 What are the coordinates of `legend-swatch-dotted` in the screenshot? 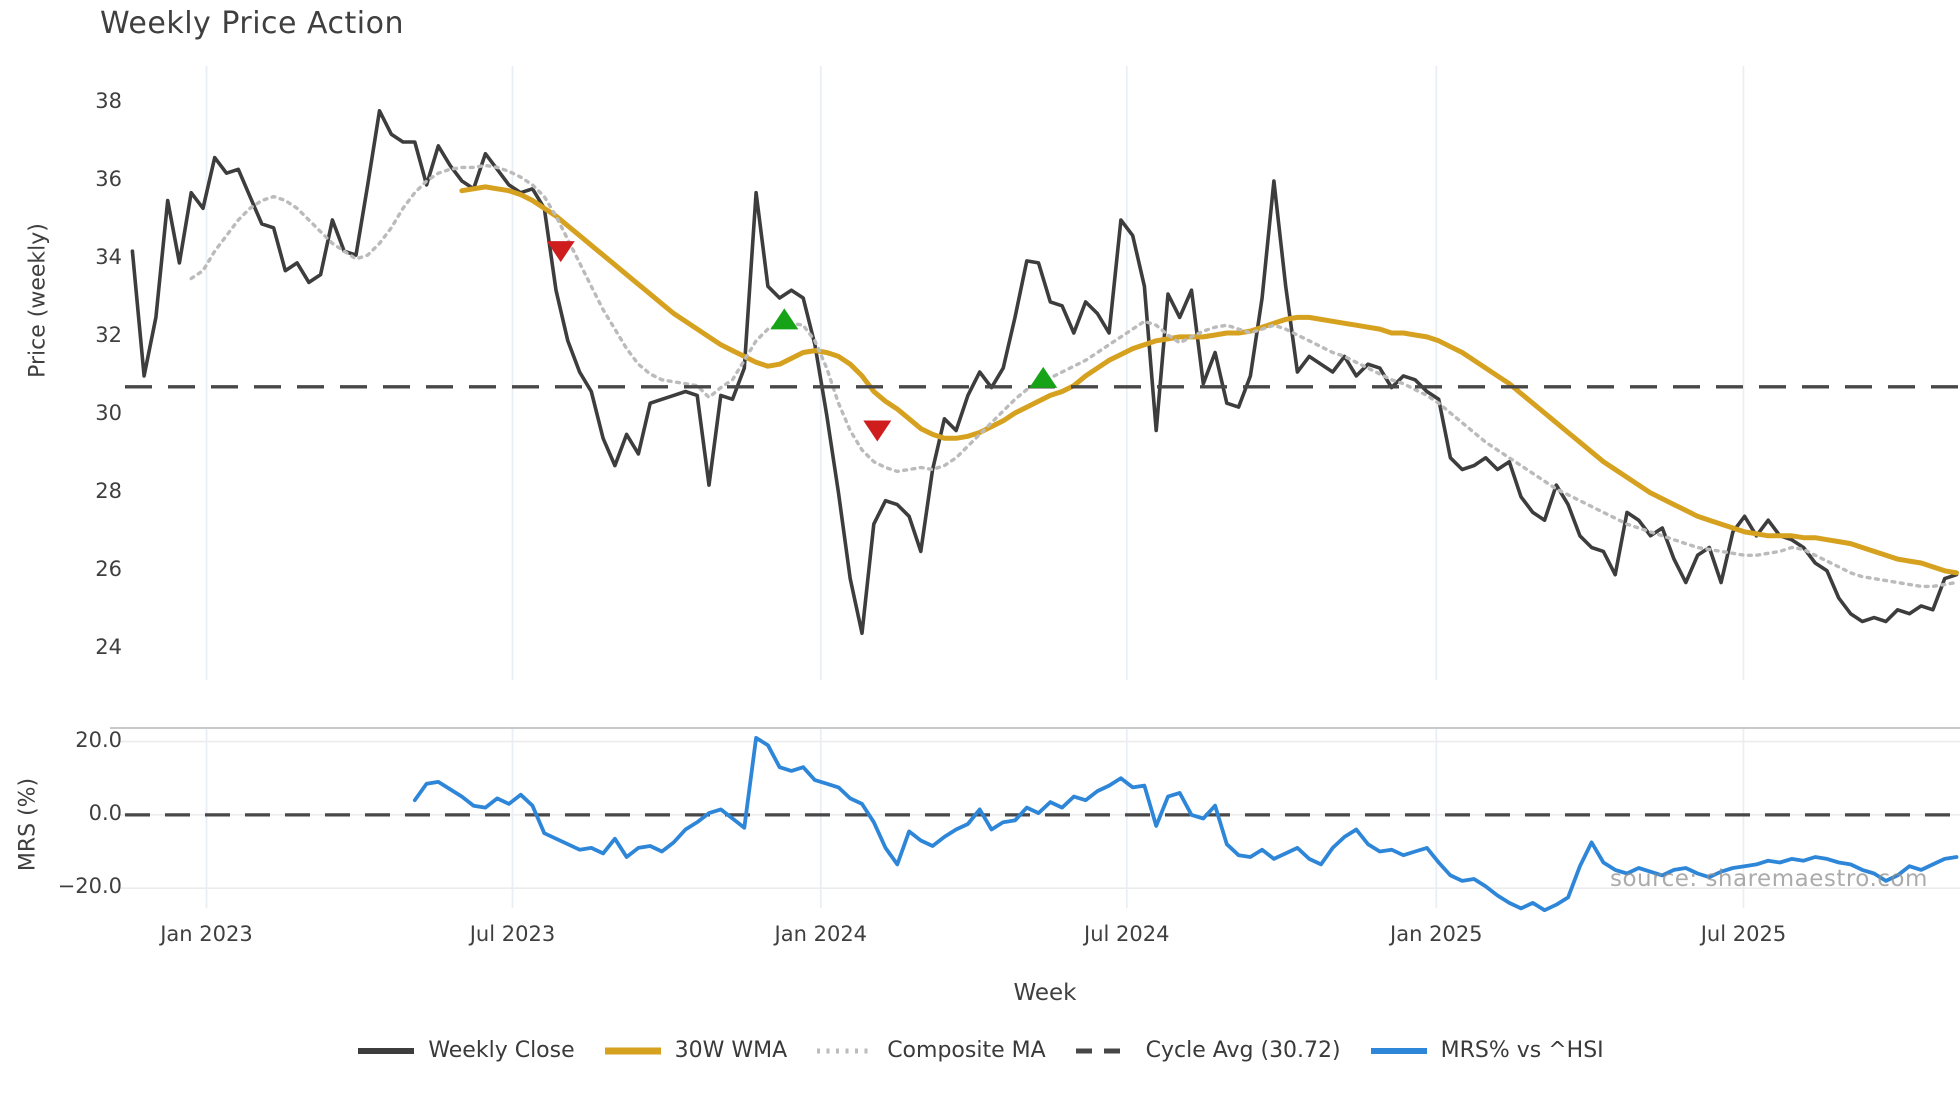 It's located at (845, 1050).